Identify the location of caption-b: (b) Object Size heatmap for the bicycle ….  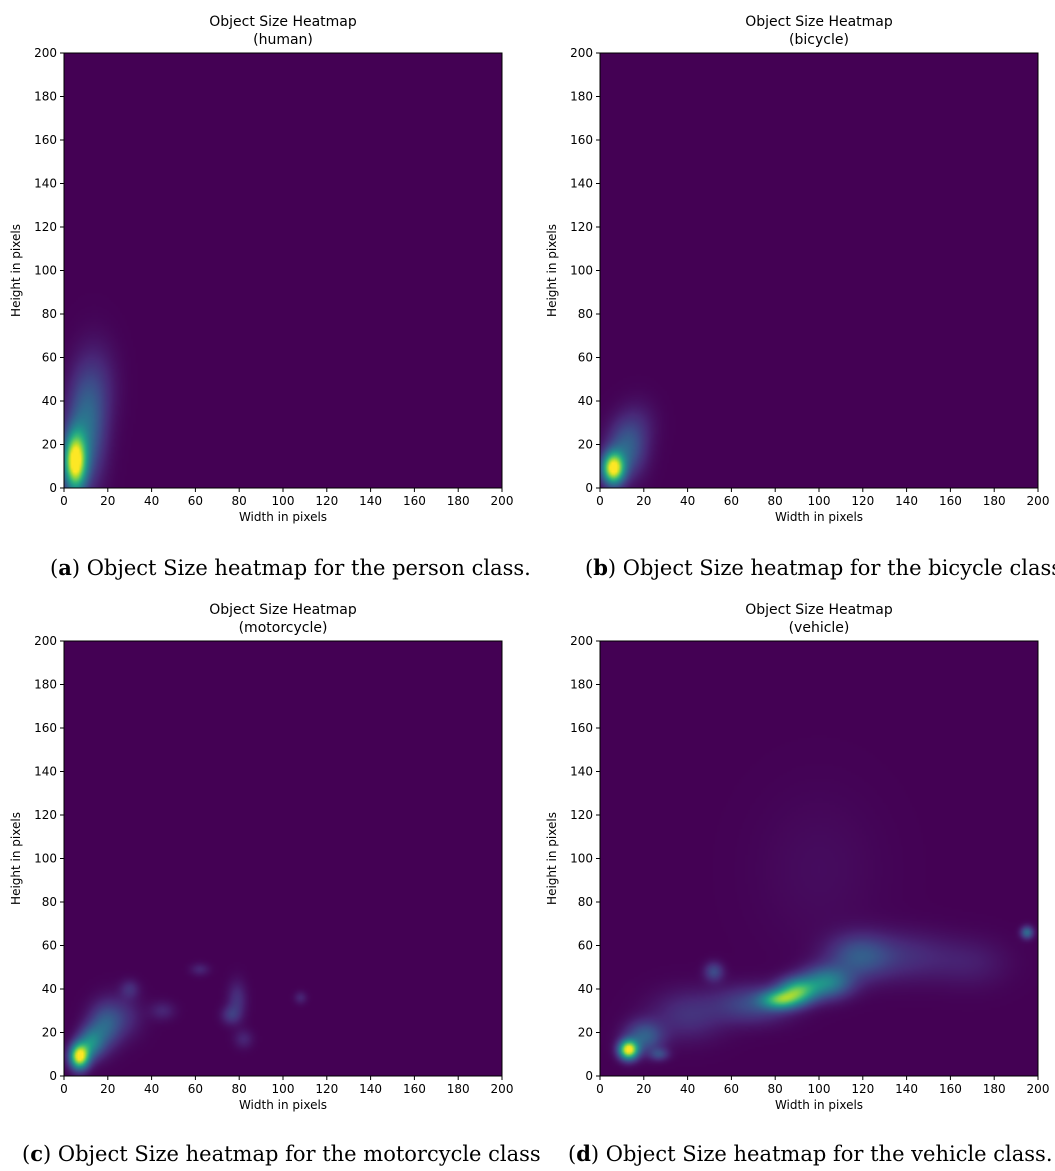
(820, 567).